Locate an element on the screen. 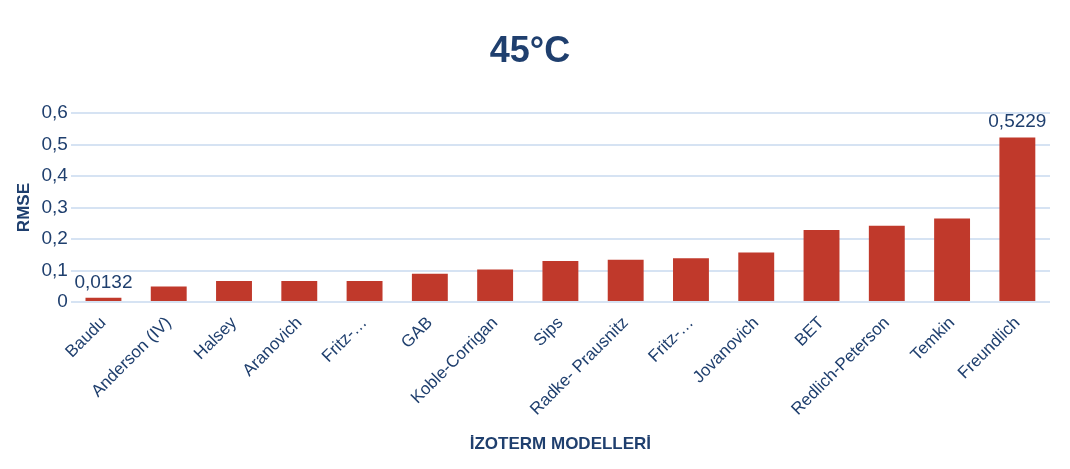 This screenshot has width=1070, height=469. y-tick-label: 0 is located at coordinates (62, 301).